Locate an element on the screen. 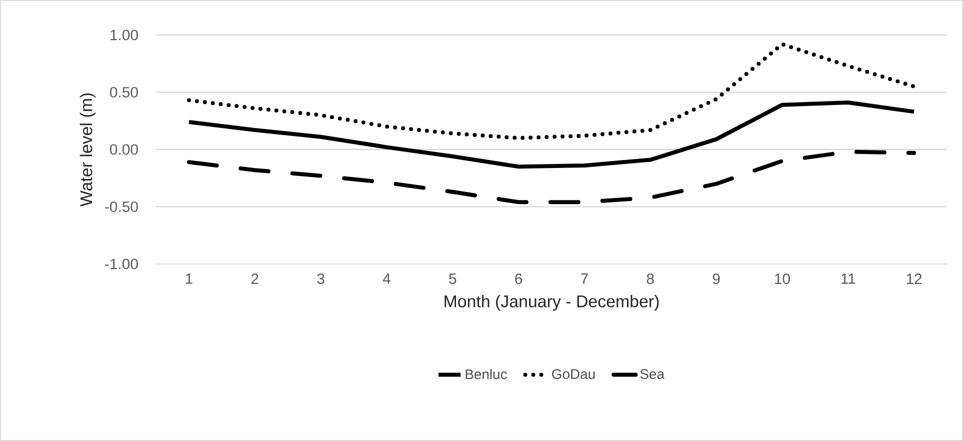 Image resolution: width=963 pixels, height=441 pixels. legend-label: Sea is located at coordinates (652, 374).